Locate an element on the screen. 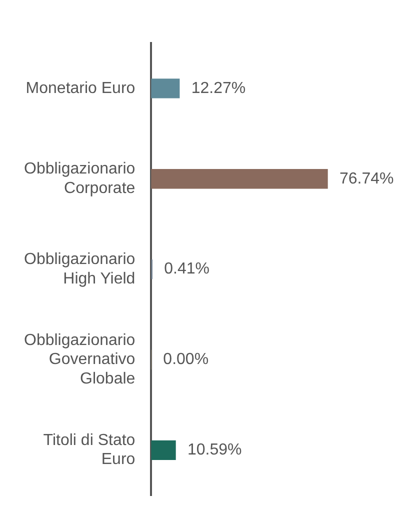 The height and width of the screenshot is (529, 403). data-label: 12.27% is located at coordinates (218, 88).